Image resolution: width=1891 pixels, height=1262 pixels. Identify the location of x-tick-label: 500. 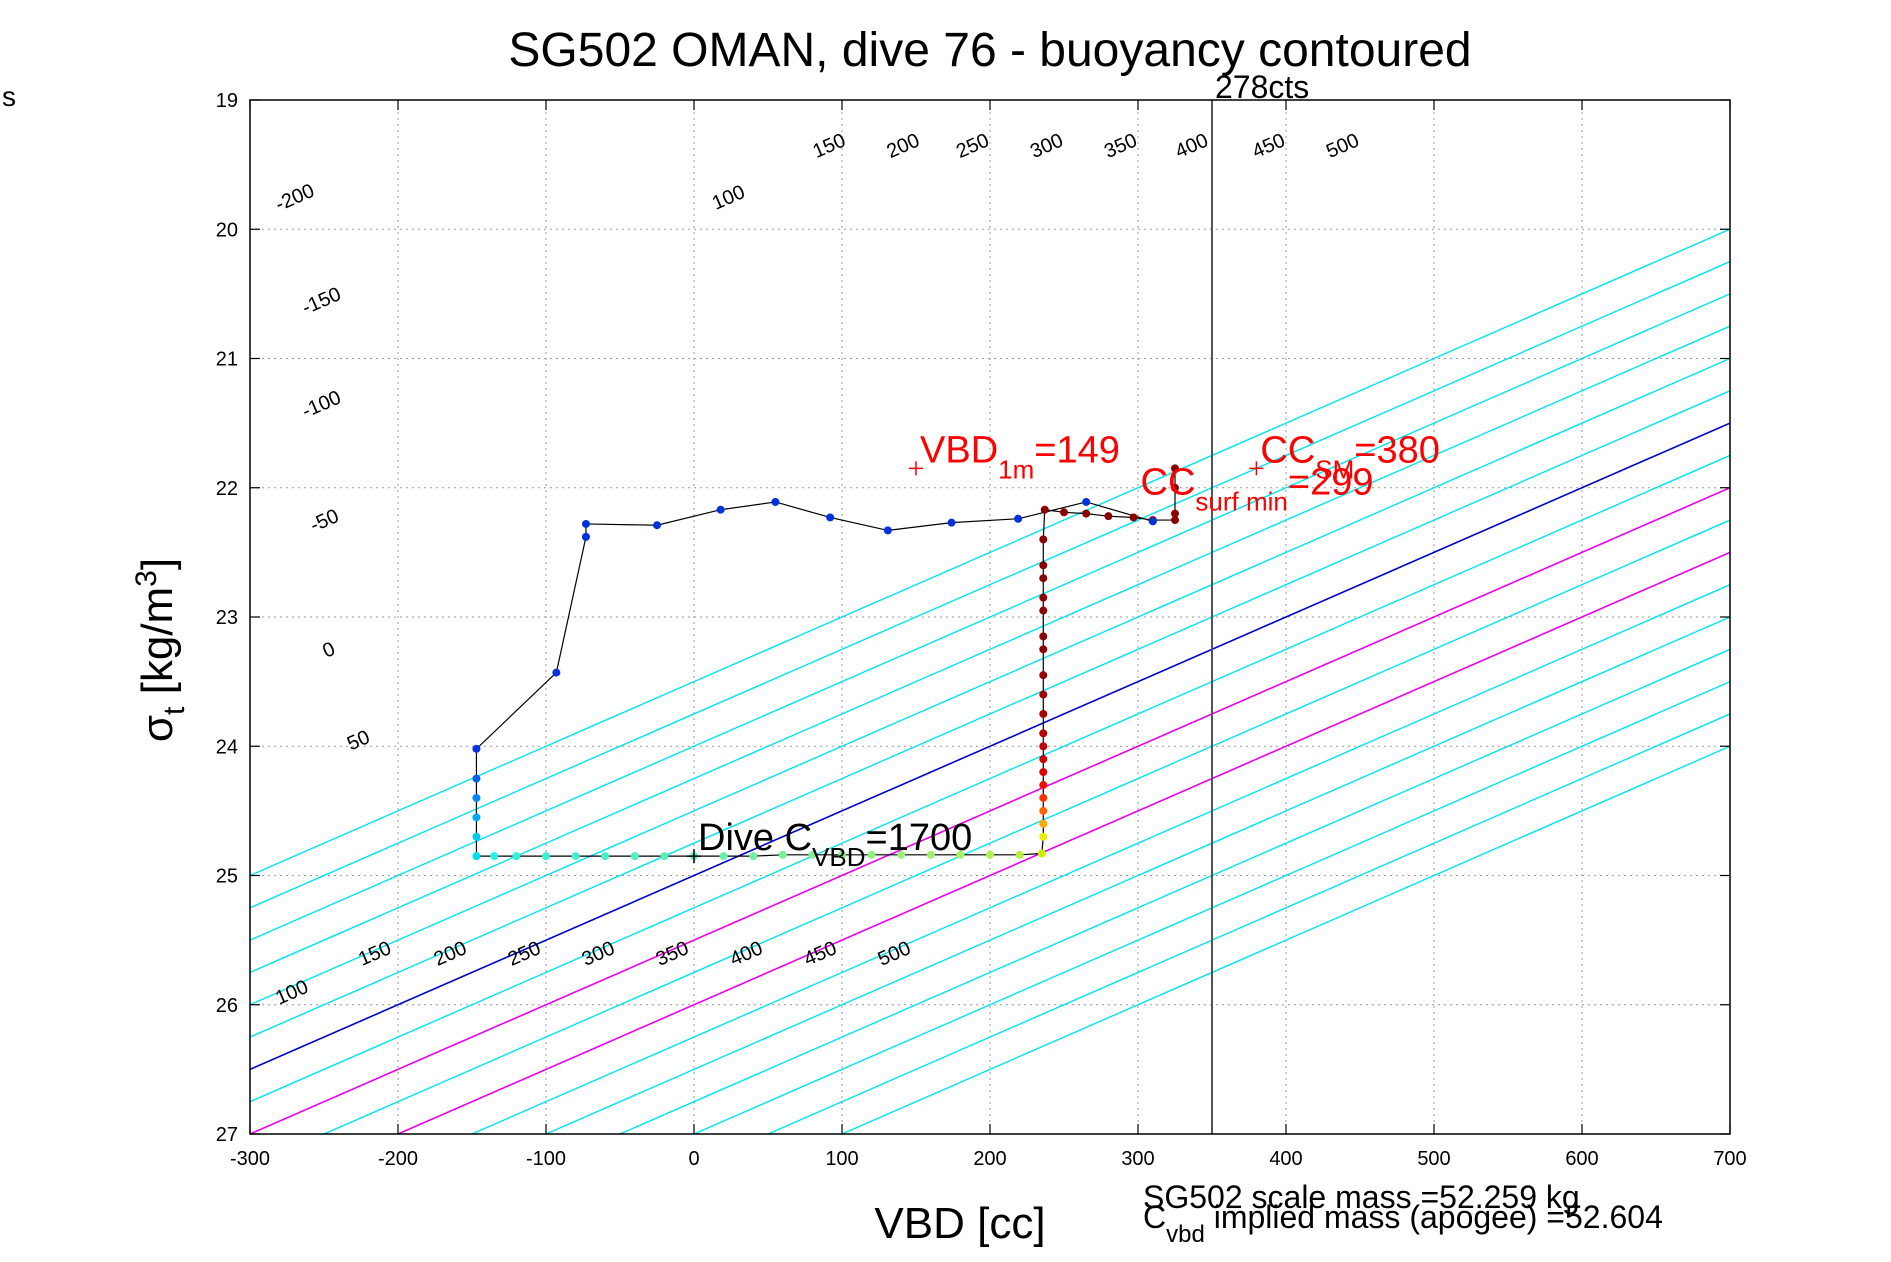
(1433, 1159).